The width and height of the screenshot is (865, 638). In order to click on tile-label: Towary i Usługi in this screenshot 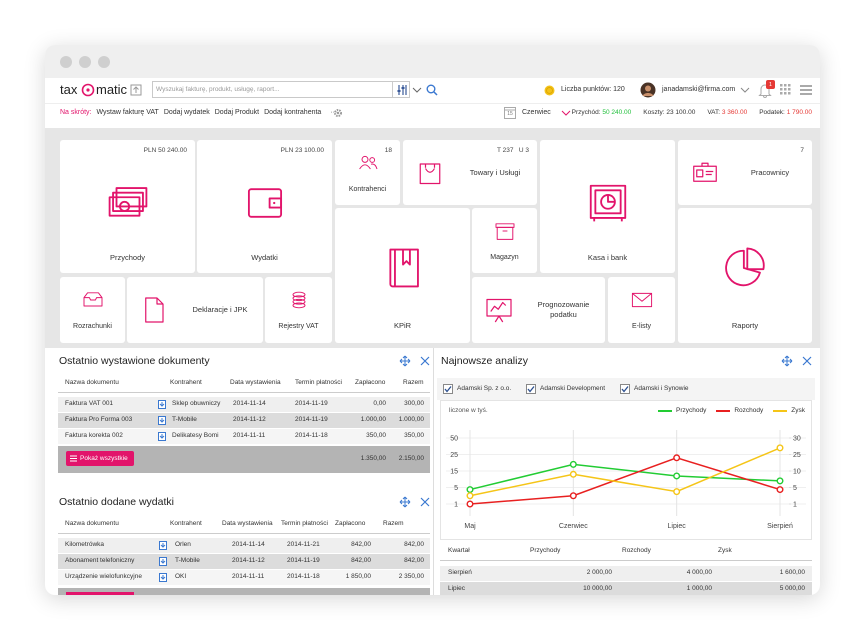, I will do `click(495, 172)`.